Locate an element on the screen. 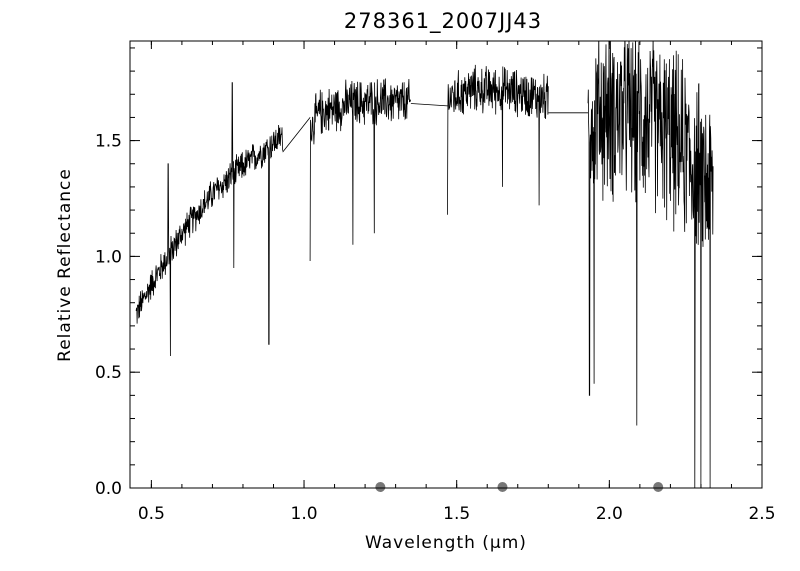 The width and height of the screenshot is (800, 571). x-tick-label: 2.0 is located at coordinates (609, 514).